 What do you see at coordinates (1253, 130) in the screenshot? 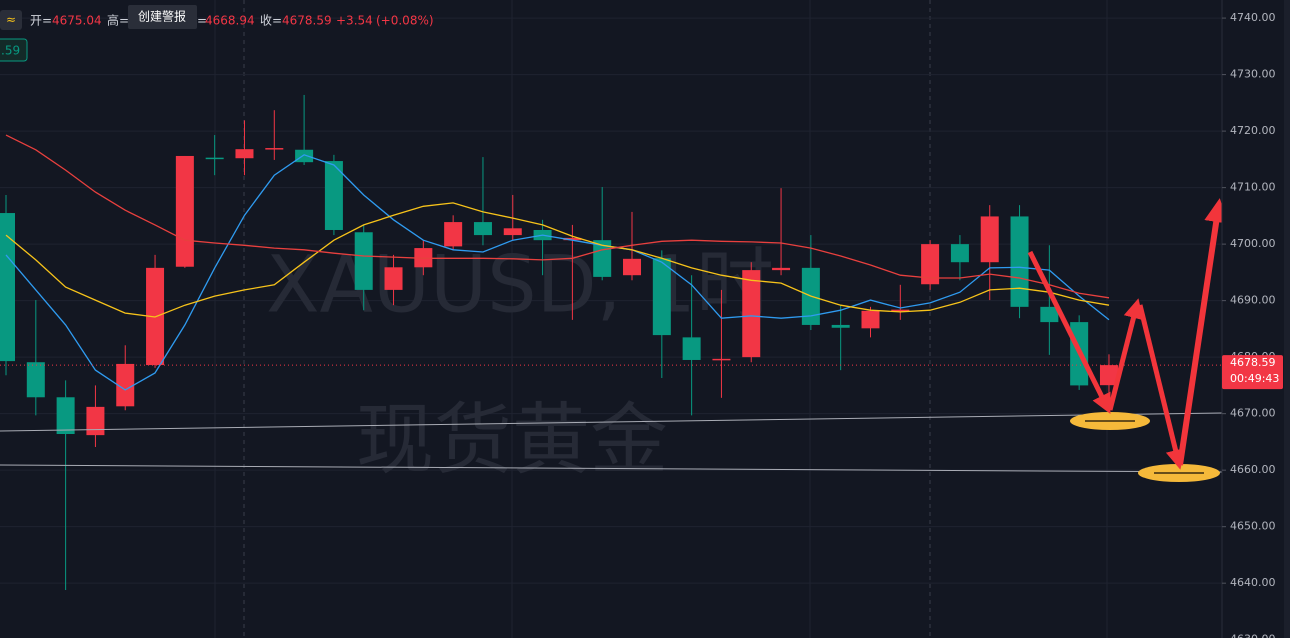
I see `y-tick-label: 4720.00` at bounding box center [1253, 130].